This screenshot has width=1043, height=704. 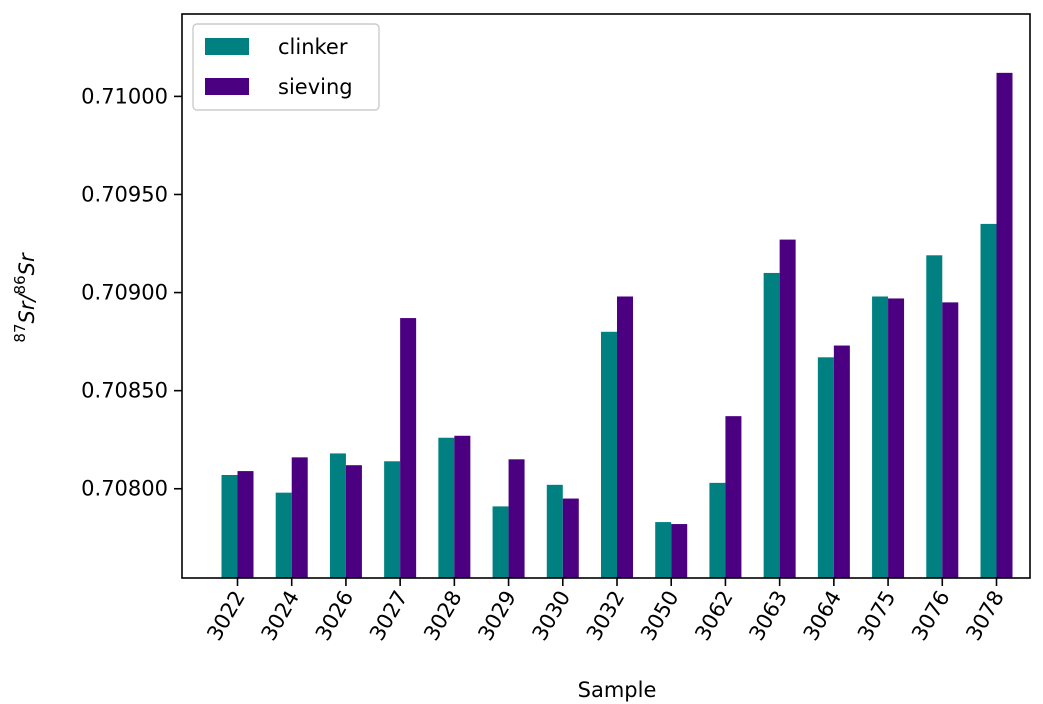 I want to click on x-tick-label-3078: 3078, so click(x=985, y=616).